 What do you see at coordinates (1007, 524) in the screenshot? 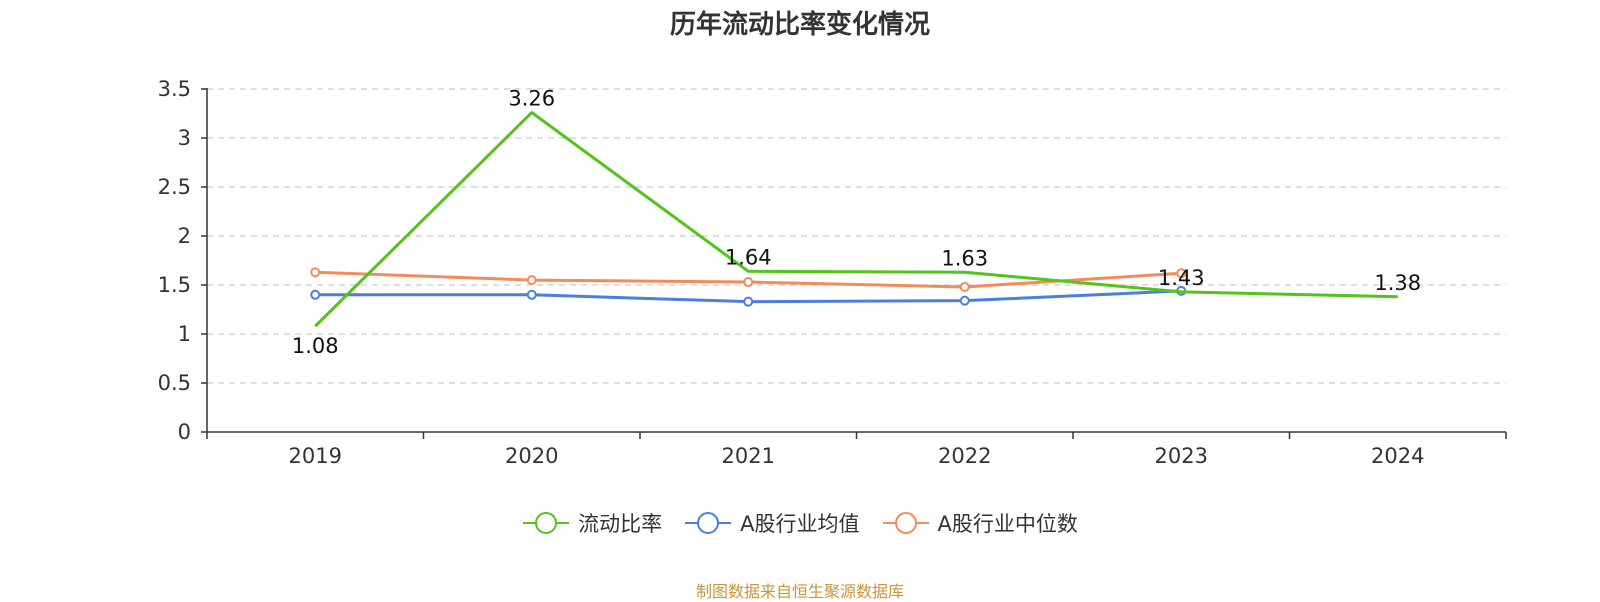
I see `legend-label: A股行业中位数` at bounding box center [1007, 524].